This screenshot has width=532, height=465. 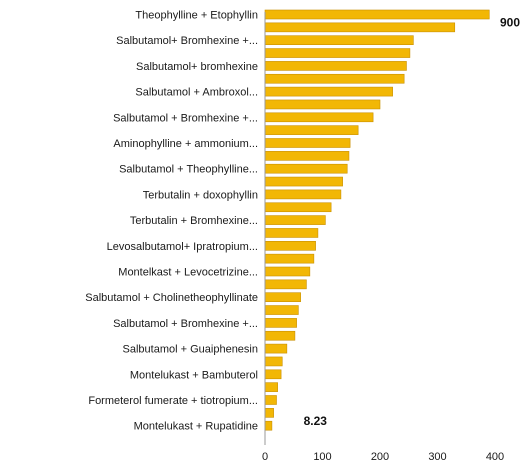 I want to click on data-annotation: 900, so click(x=510, y=23).